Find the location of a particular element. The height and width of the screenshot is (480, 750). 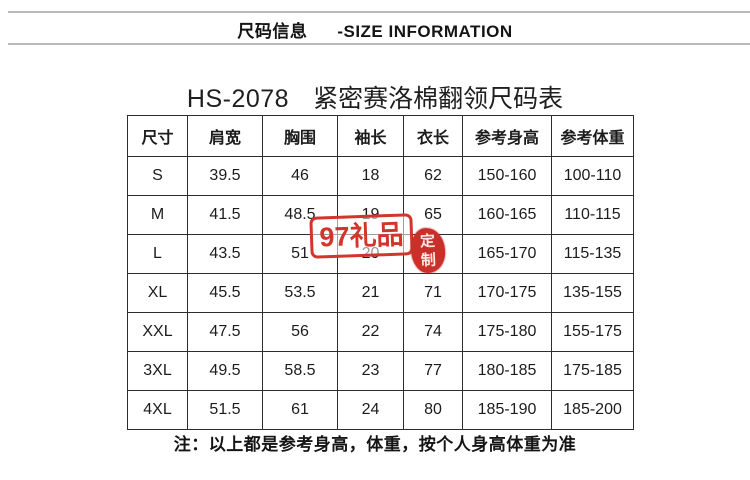

value-cell: 22 is located at coordinates (370, 332).